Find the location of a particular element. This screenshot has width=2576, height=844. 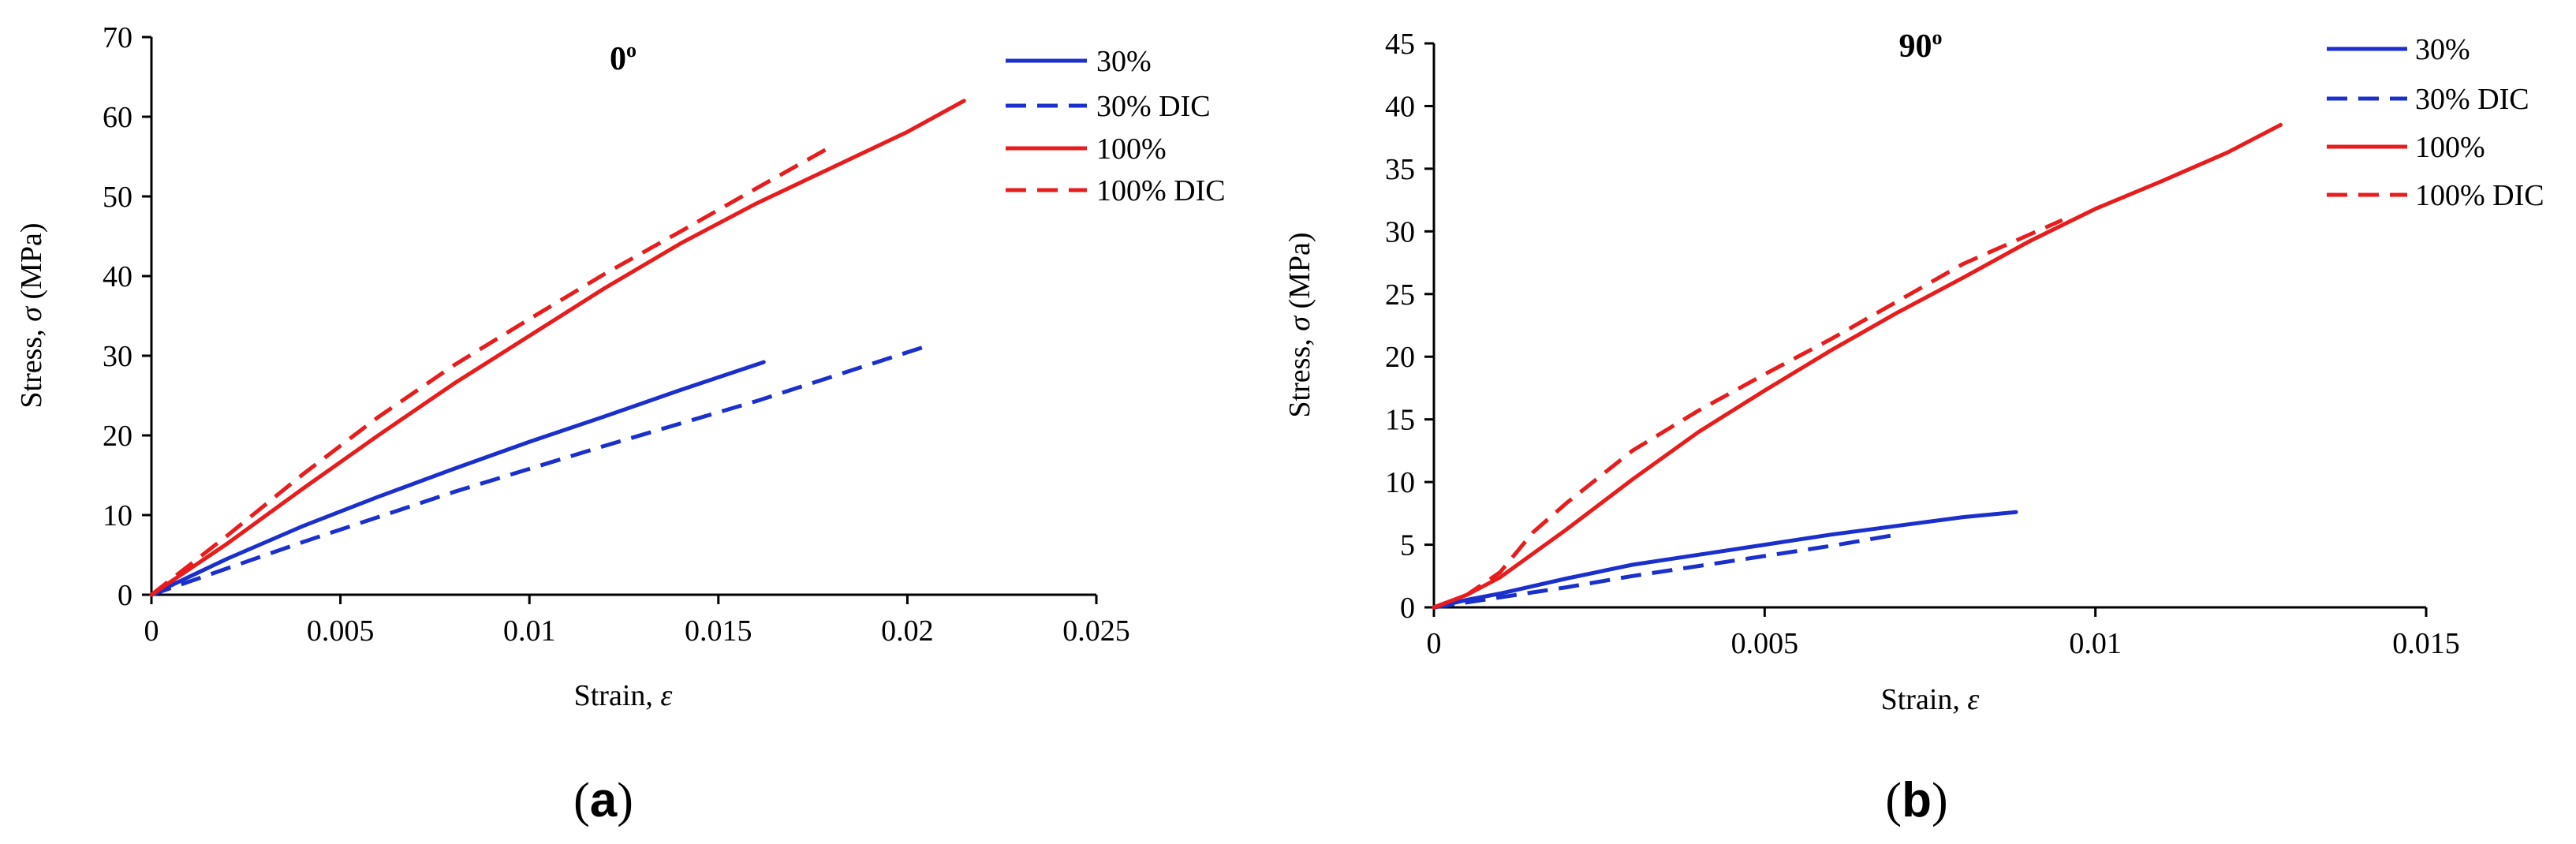

chart-a-y-tick-label: 20 is located at coordinates (118, 436).